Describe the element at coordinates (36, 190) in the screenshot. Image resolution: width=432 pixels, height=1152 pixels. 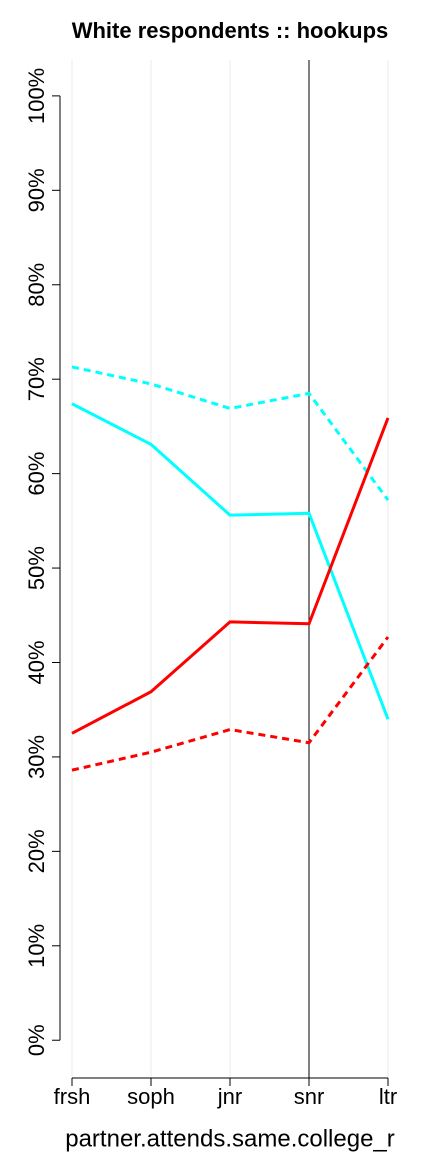
I see `y-tick-label: 90%` at that location.